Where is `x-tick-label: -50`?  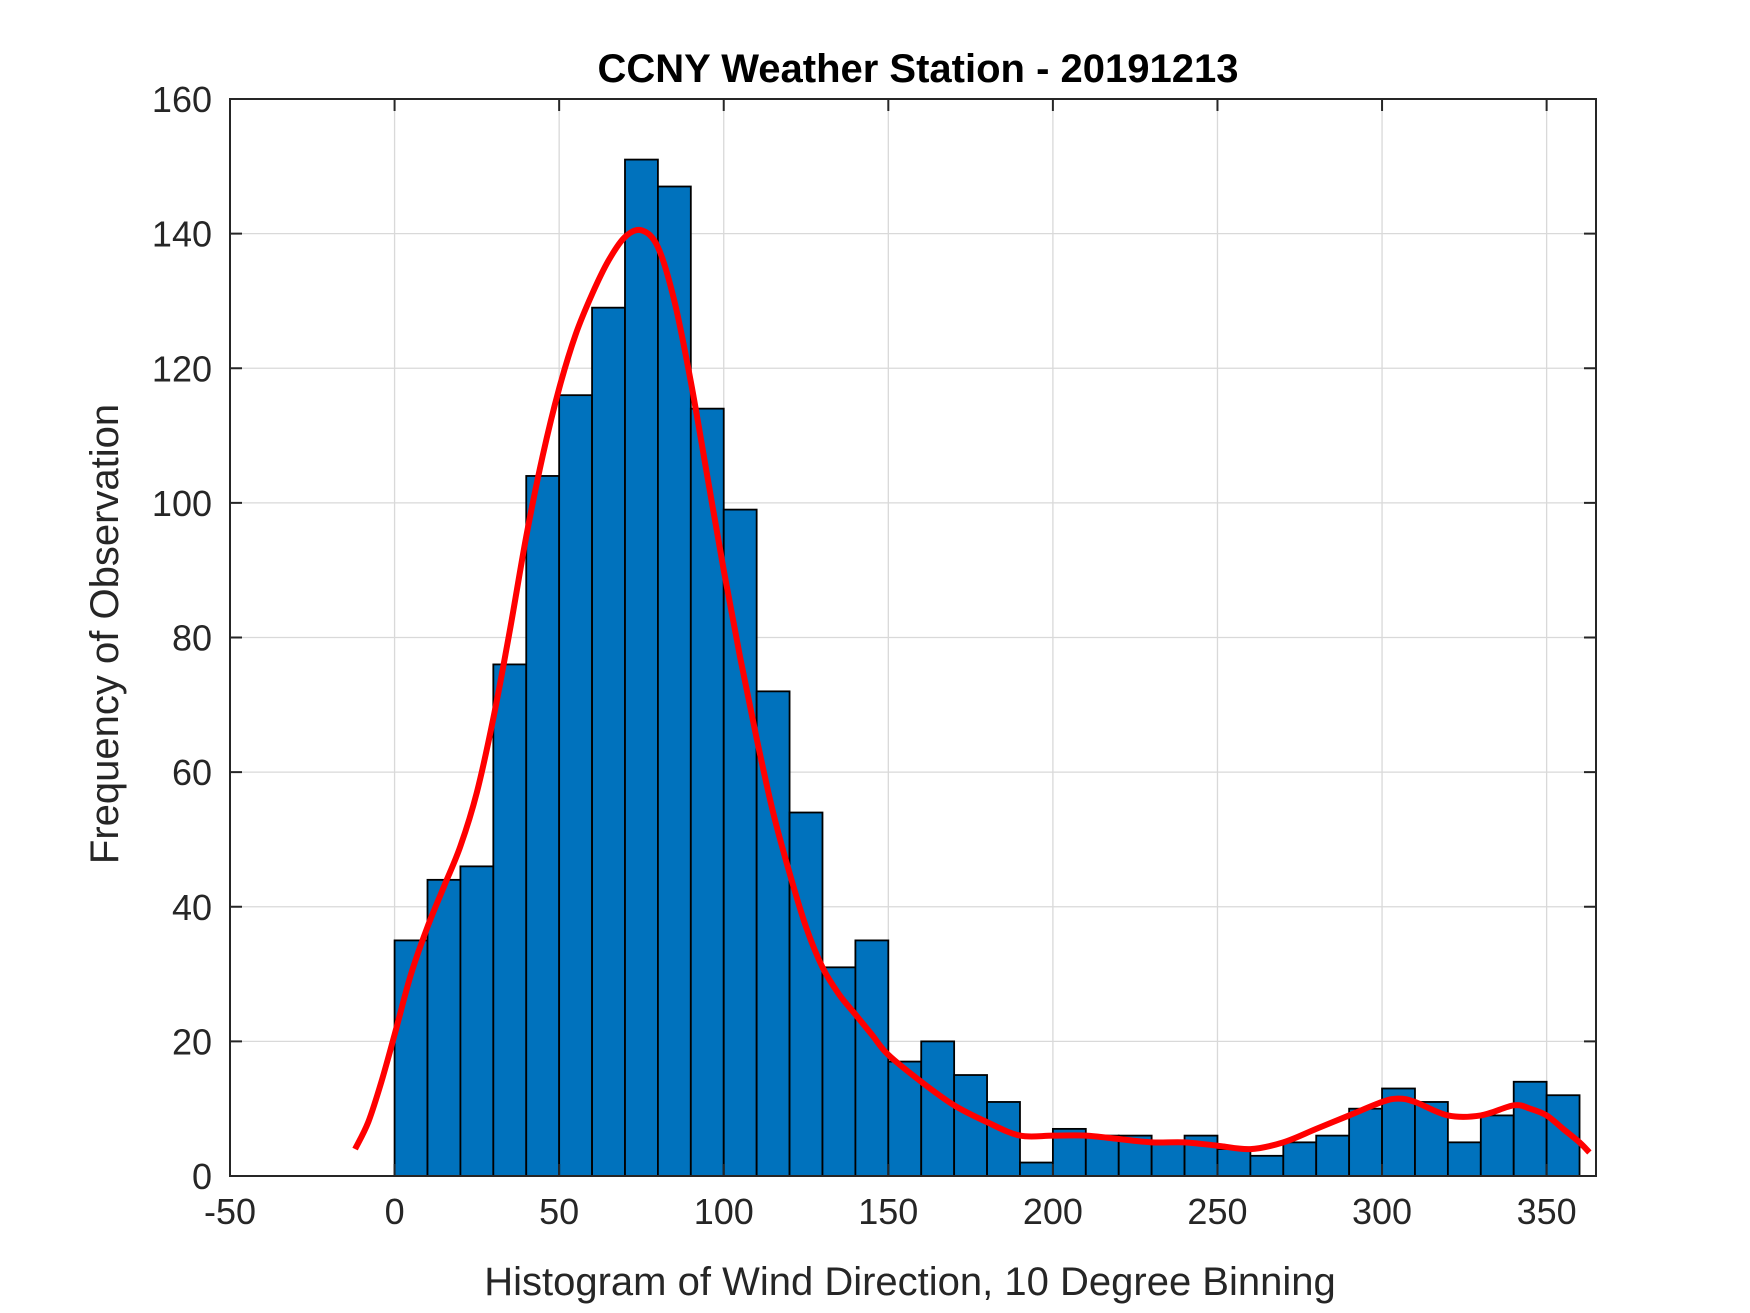
x-tick-label: -50 is located at coordinates (230, 1211).